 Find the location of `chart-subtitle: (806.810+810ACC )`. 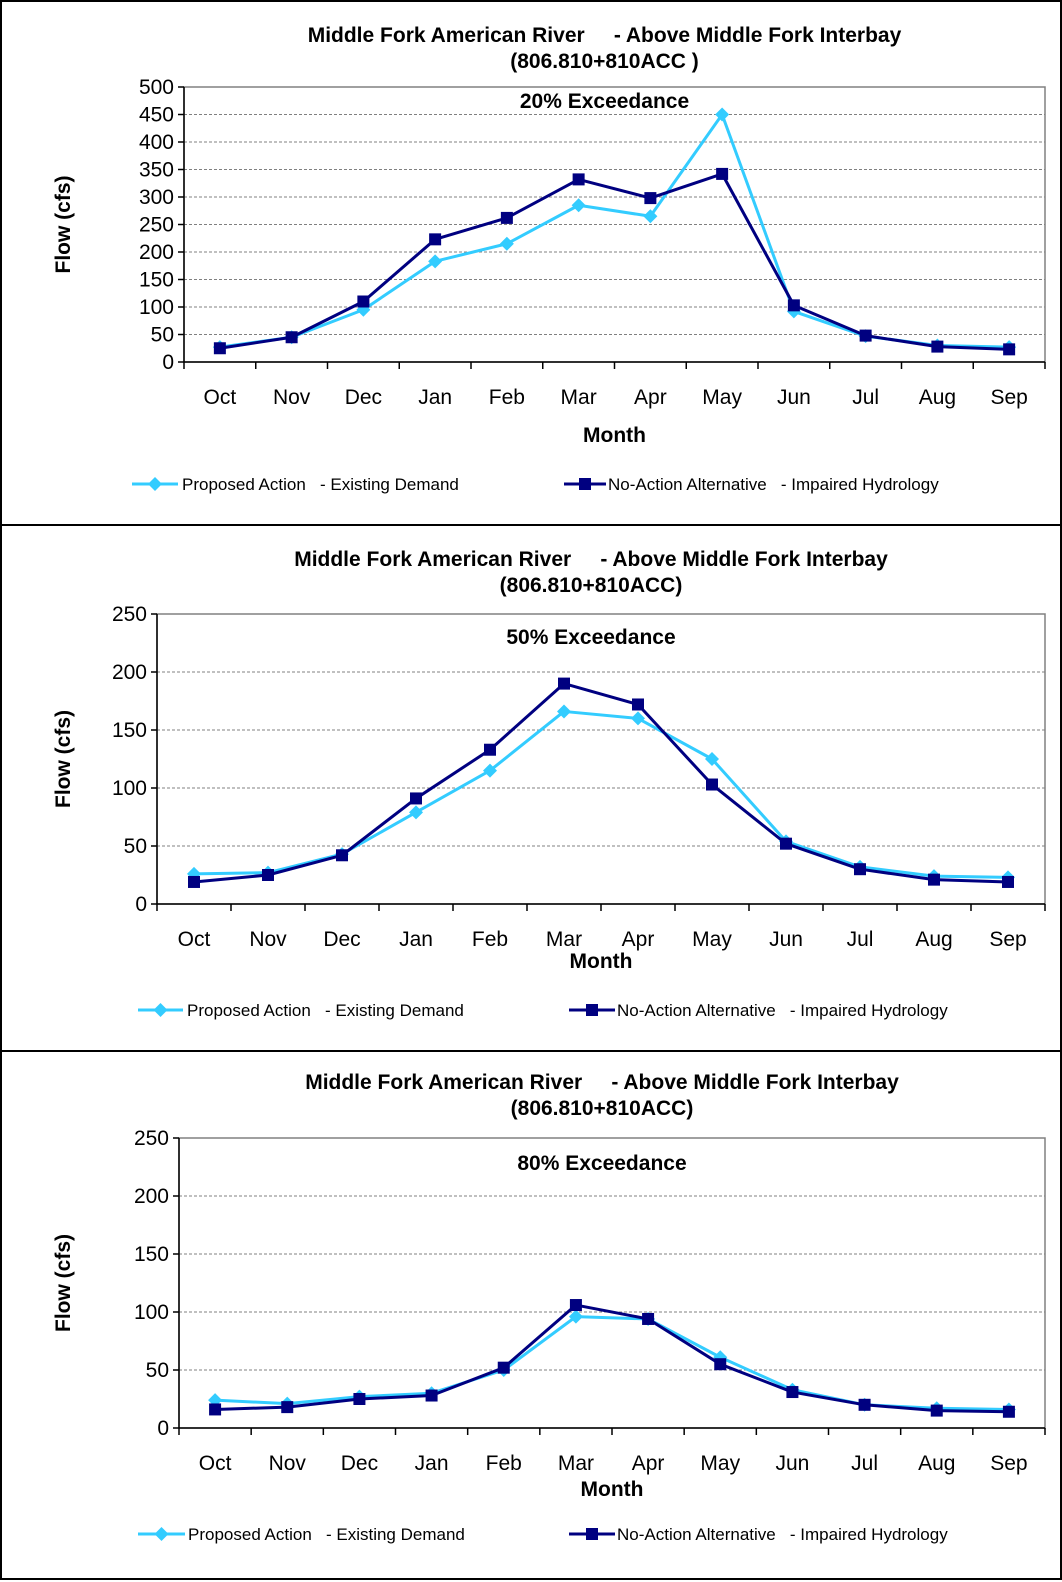

chart-subtitle: (806.810+810ACC ) is located at coordinates (604, 61).